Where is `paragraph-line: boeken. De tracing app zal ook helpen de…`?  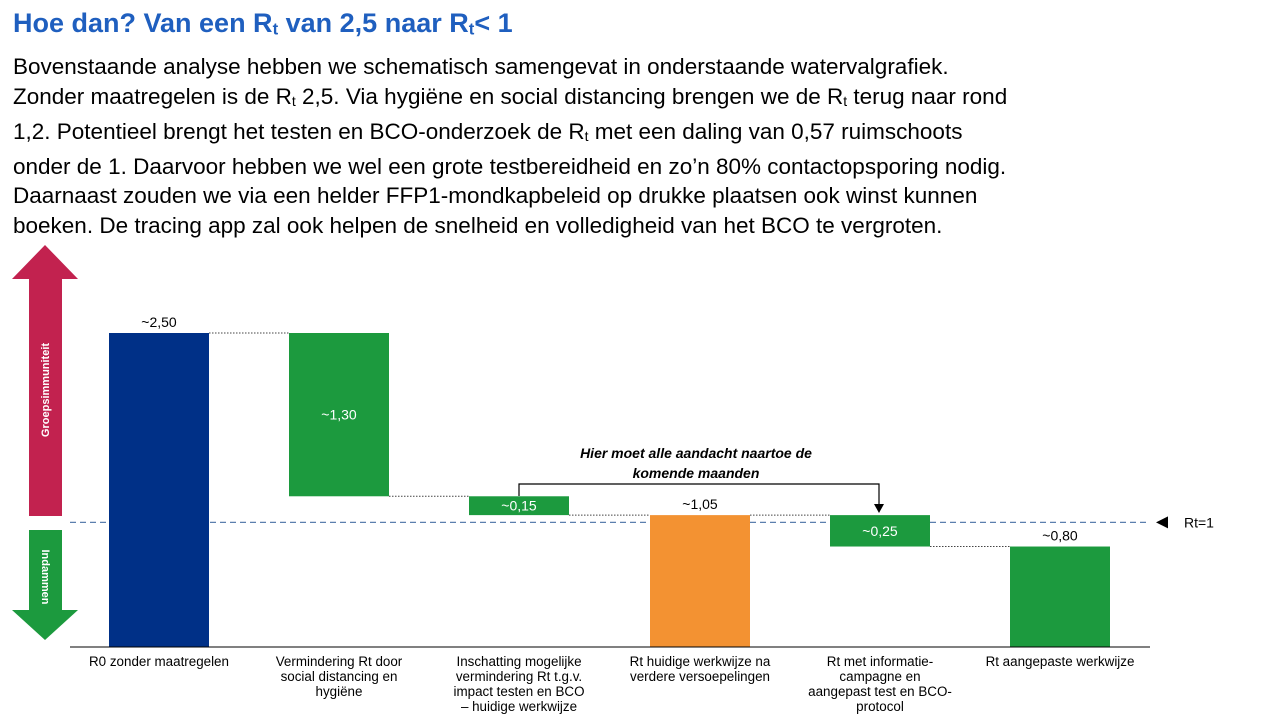 paragraph-line: boeken. De tracing app zal ook helpen de… is located at coordinates (478, 226).